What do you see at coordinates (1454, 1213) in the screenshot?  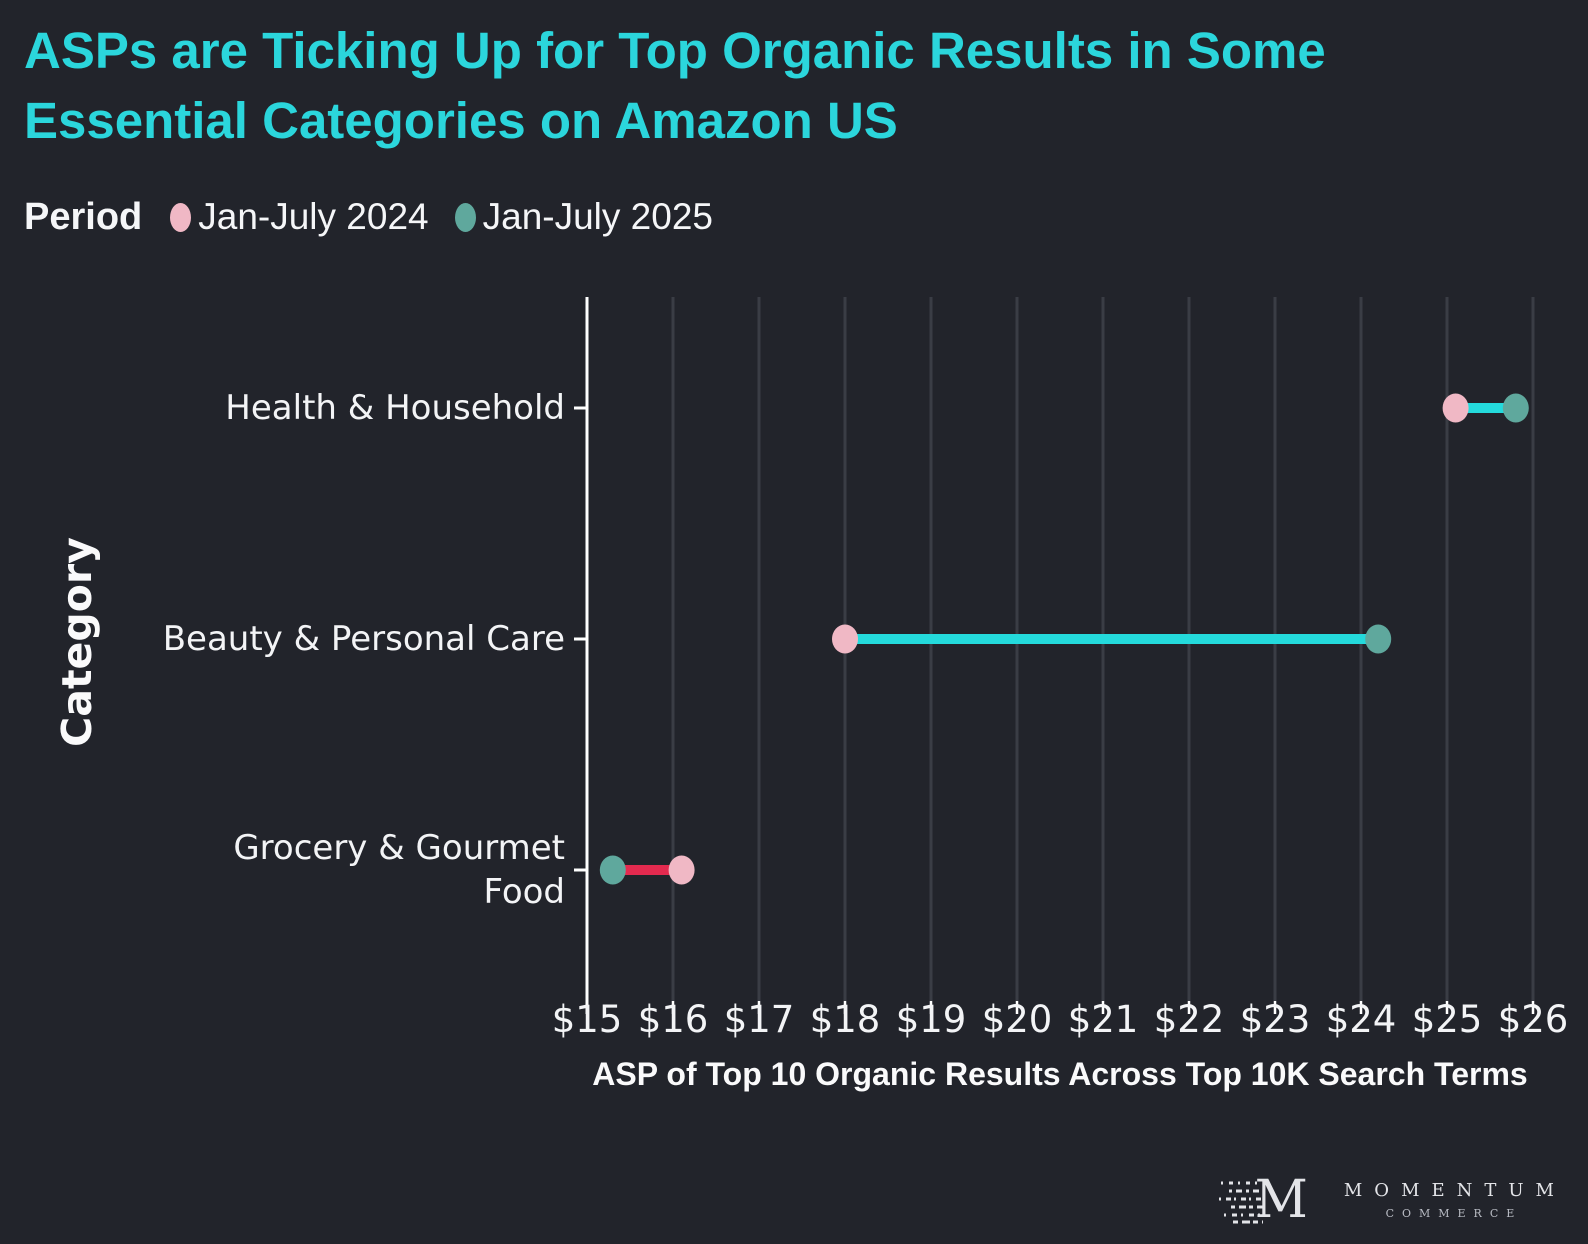 I see `logo-subtitle: COMMERCE` at bounding box center [1454, 1213].